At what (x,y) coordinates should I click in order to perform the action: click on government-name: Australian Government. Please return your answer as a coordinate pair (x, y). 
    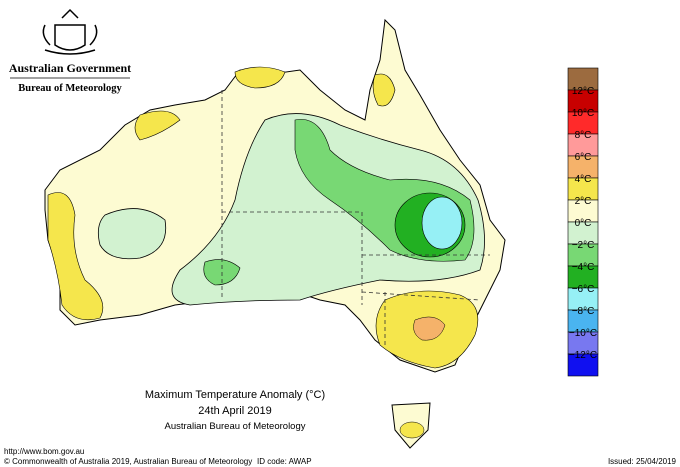
    Looking at the image, I should click on (70, 68).